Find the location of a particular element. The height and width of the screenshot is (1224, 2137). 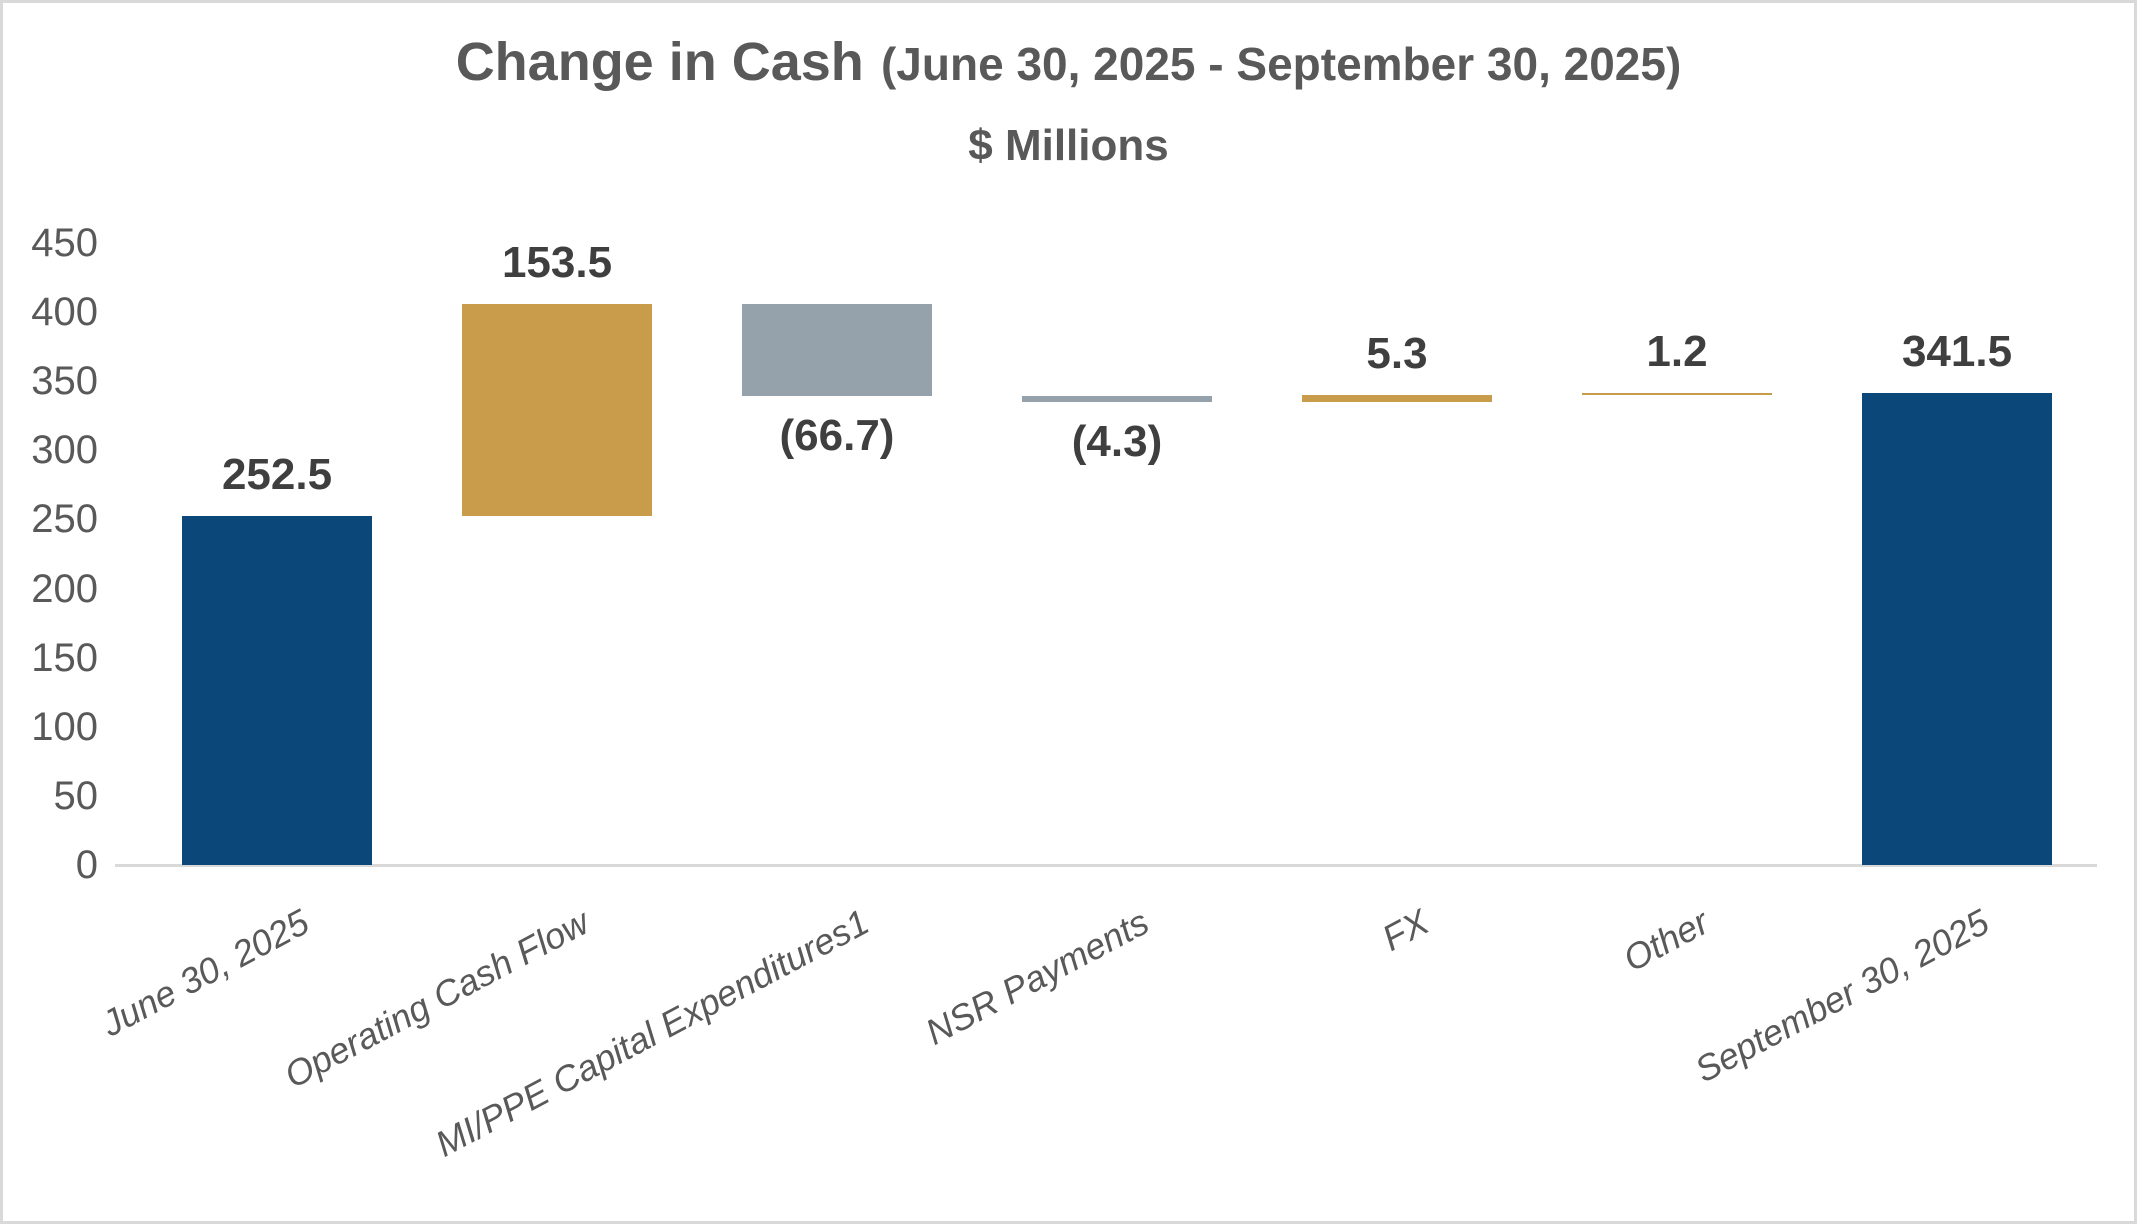

y-axis-tick-label-0: 0 is located at coordinates (86, 865).